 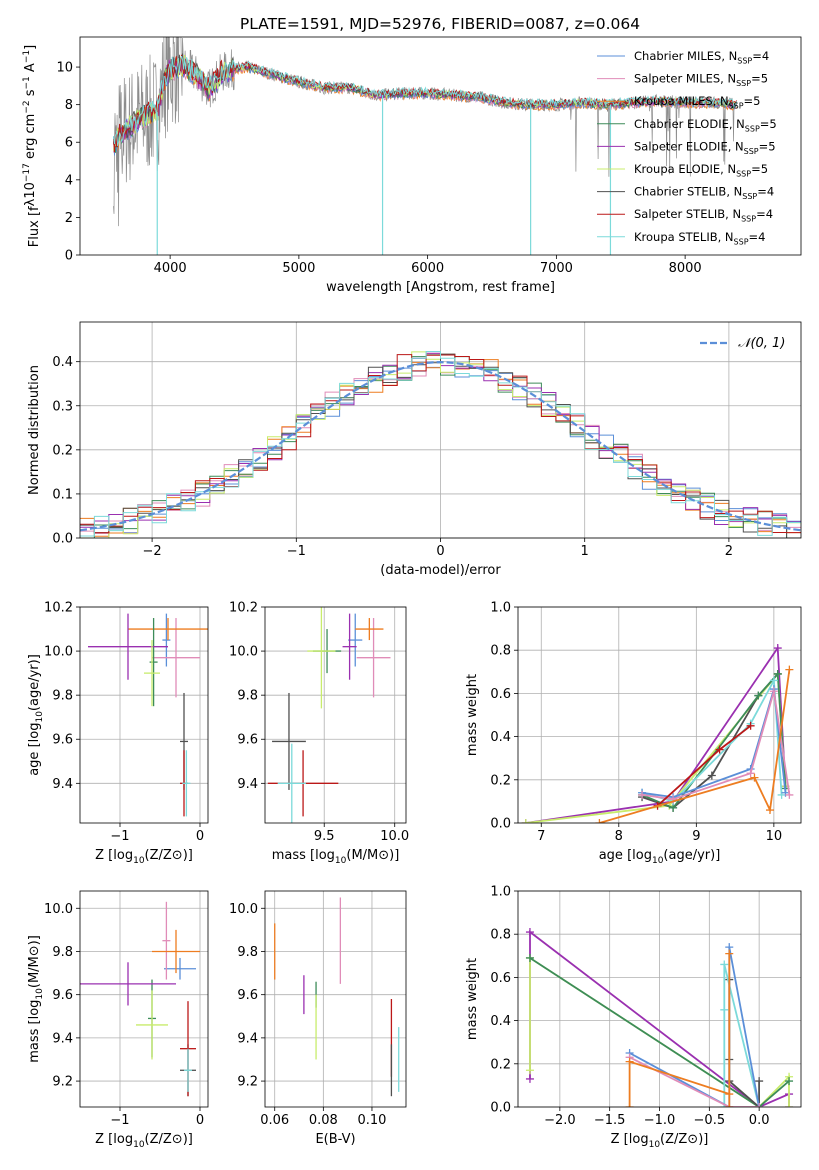 I want to click on label-part: s, so click(x=30, y=94).